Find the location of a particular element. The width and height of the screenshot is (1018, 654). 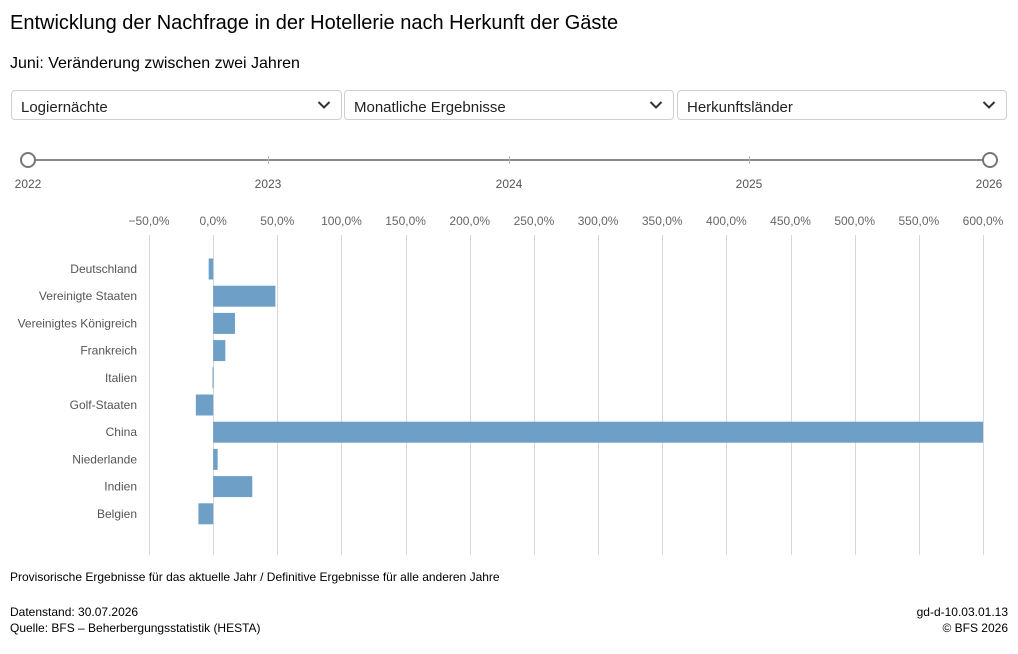

period-dropdown-value: Monatliche Ergebnisse is located at coordinates (430, 107).